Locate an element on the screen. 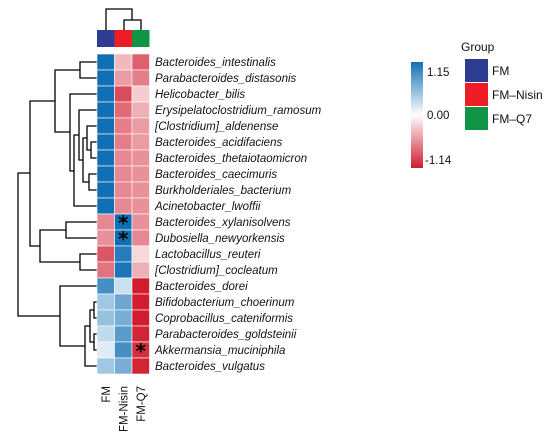 The width and height of the screenshot is (550, 447). row-label: Bacteroides_vulgatus is located at coordinates (210, 367).